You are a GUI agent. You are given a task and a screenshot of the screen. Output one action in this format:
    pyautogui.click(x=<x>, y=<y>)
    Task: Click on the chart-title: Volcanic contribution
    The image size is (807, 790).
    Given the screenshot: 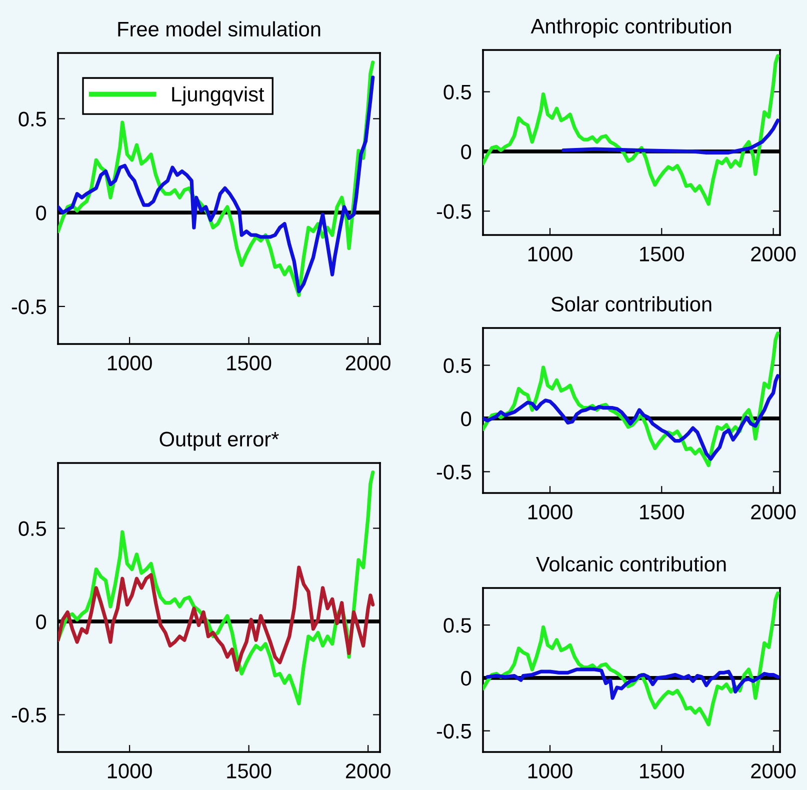 What is the action you would take?
    pyautogui.click(x=631, y=564)
    